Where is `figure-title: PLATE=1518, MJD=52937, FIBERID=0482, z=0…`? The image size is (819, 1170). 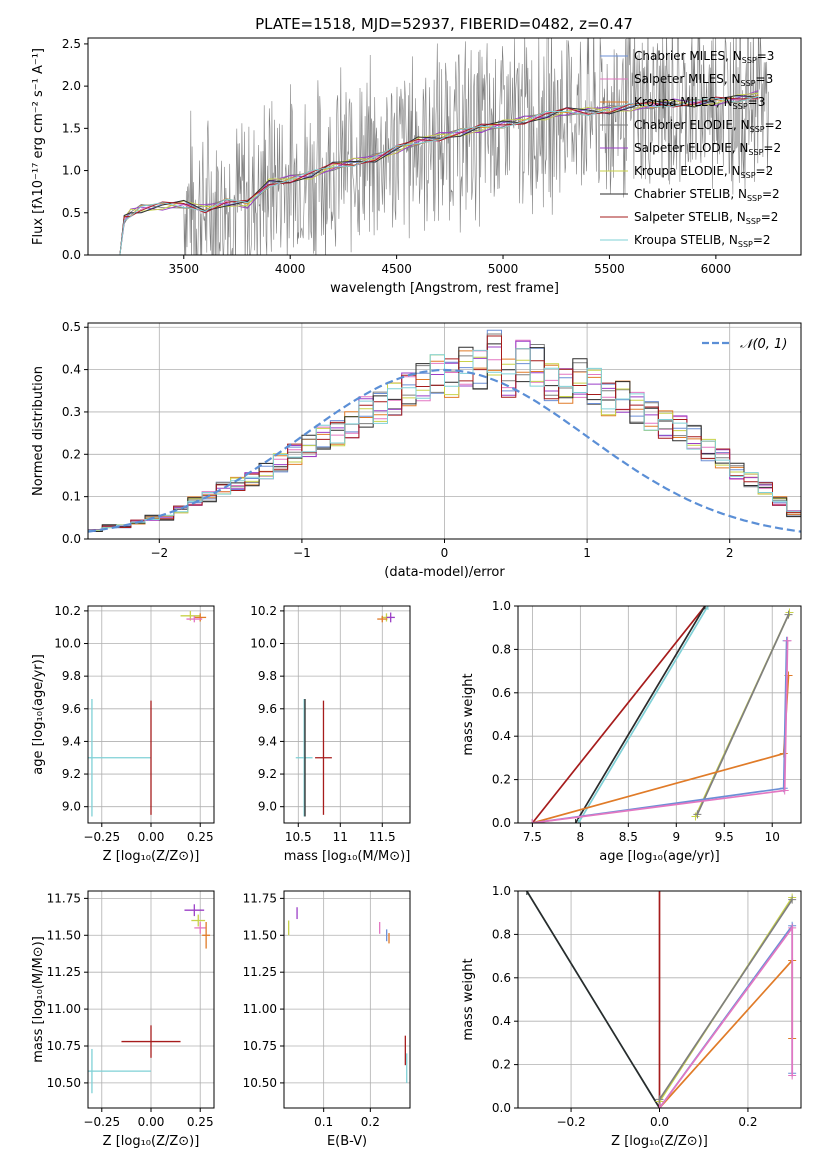
figure-title: PLATE=1518, MJD=52937, FIBERID=0482, z=0… is located at coordinates (444, 24).